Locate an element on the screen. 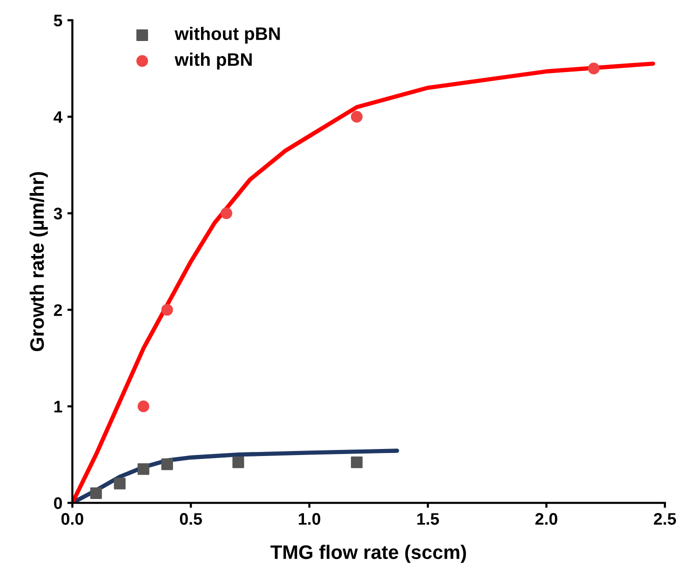 Image resolution: width=689 pixels, height=578 pixels. x-tick-label: 2.0 is located at coordinates (546, 519).